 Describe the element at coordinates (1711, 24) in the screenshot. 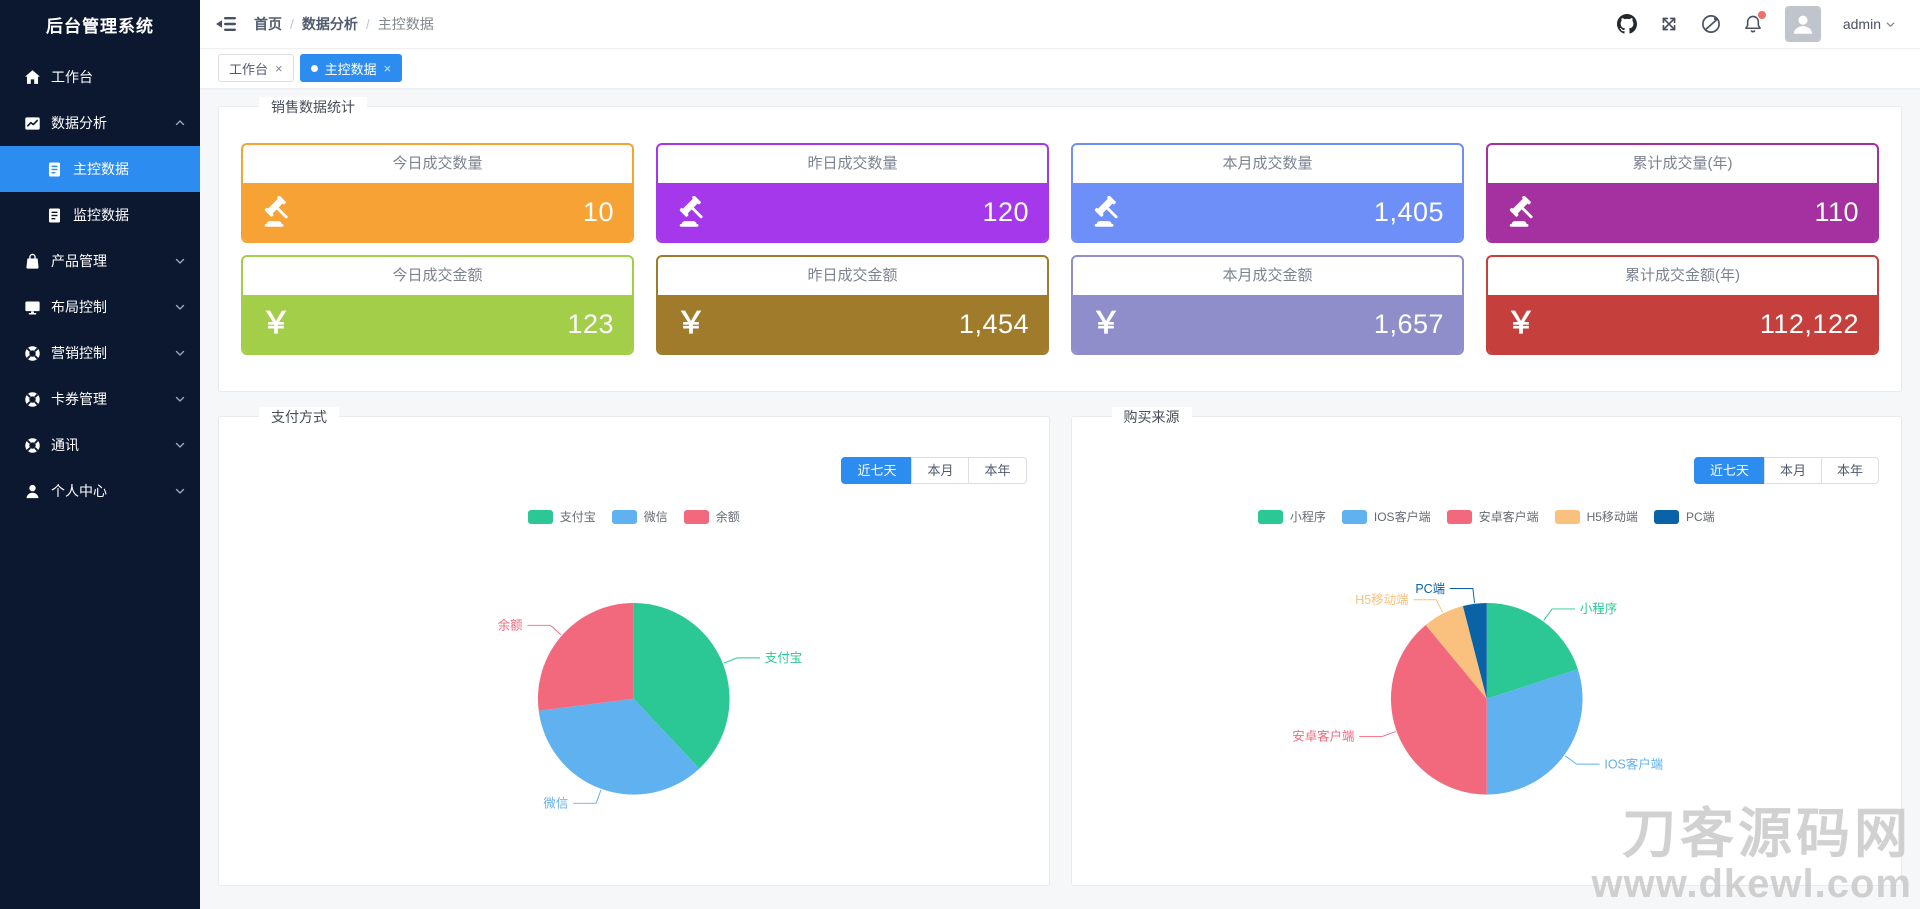

I see `slash-circle-icon` at that location.